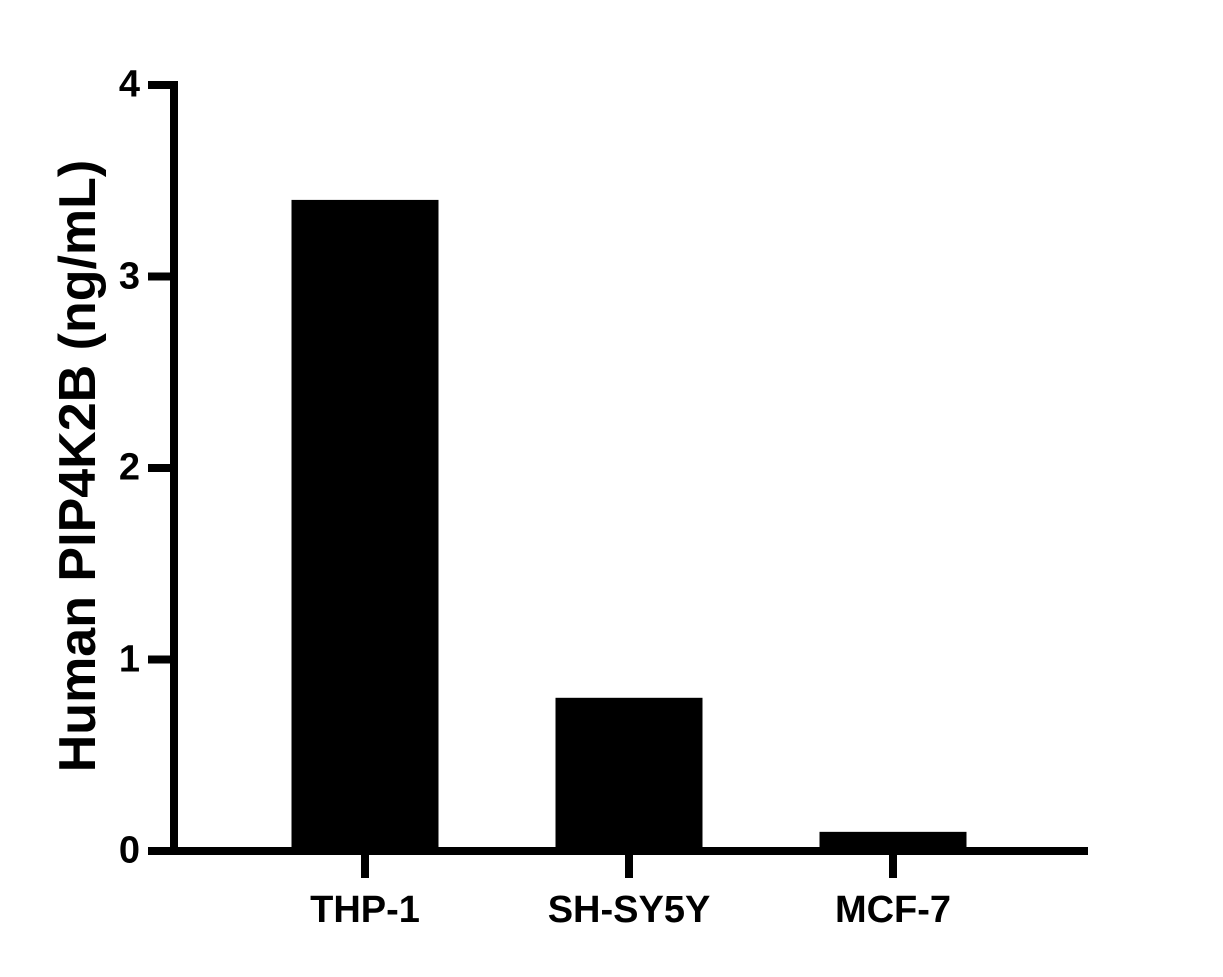 Image resolution: width=1223 pixels, height=977 pixels. Describe the element at coordinates (129, 850) in the screenshot. I see `y-tick-label: 0` at that location.